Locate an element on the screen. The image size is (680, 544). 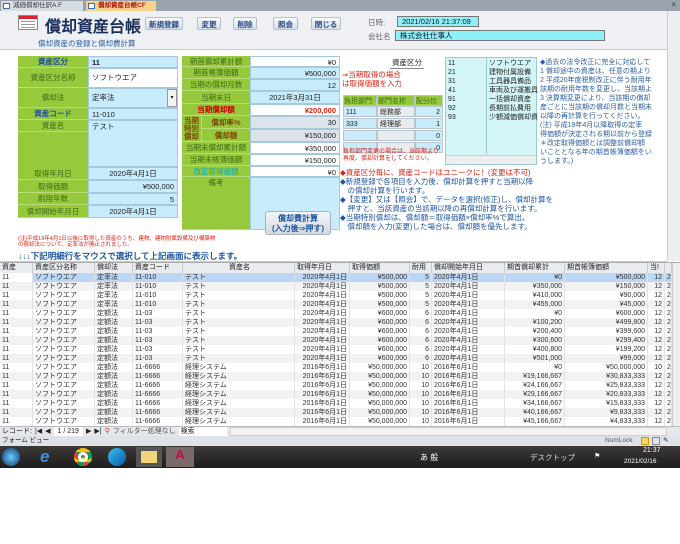
acq-date-field: 2020年4月1日 is located at coordinates (133, 173).